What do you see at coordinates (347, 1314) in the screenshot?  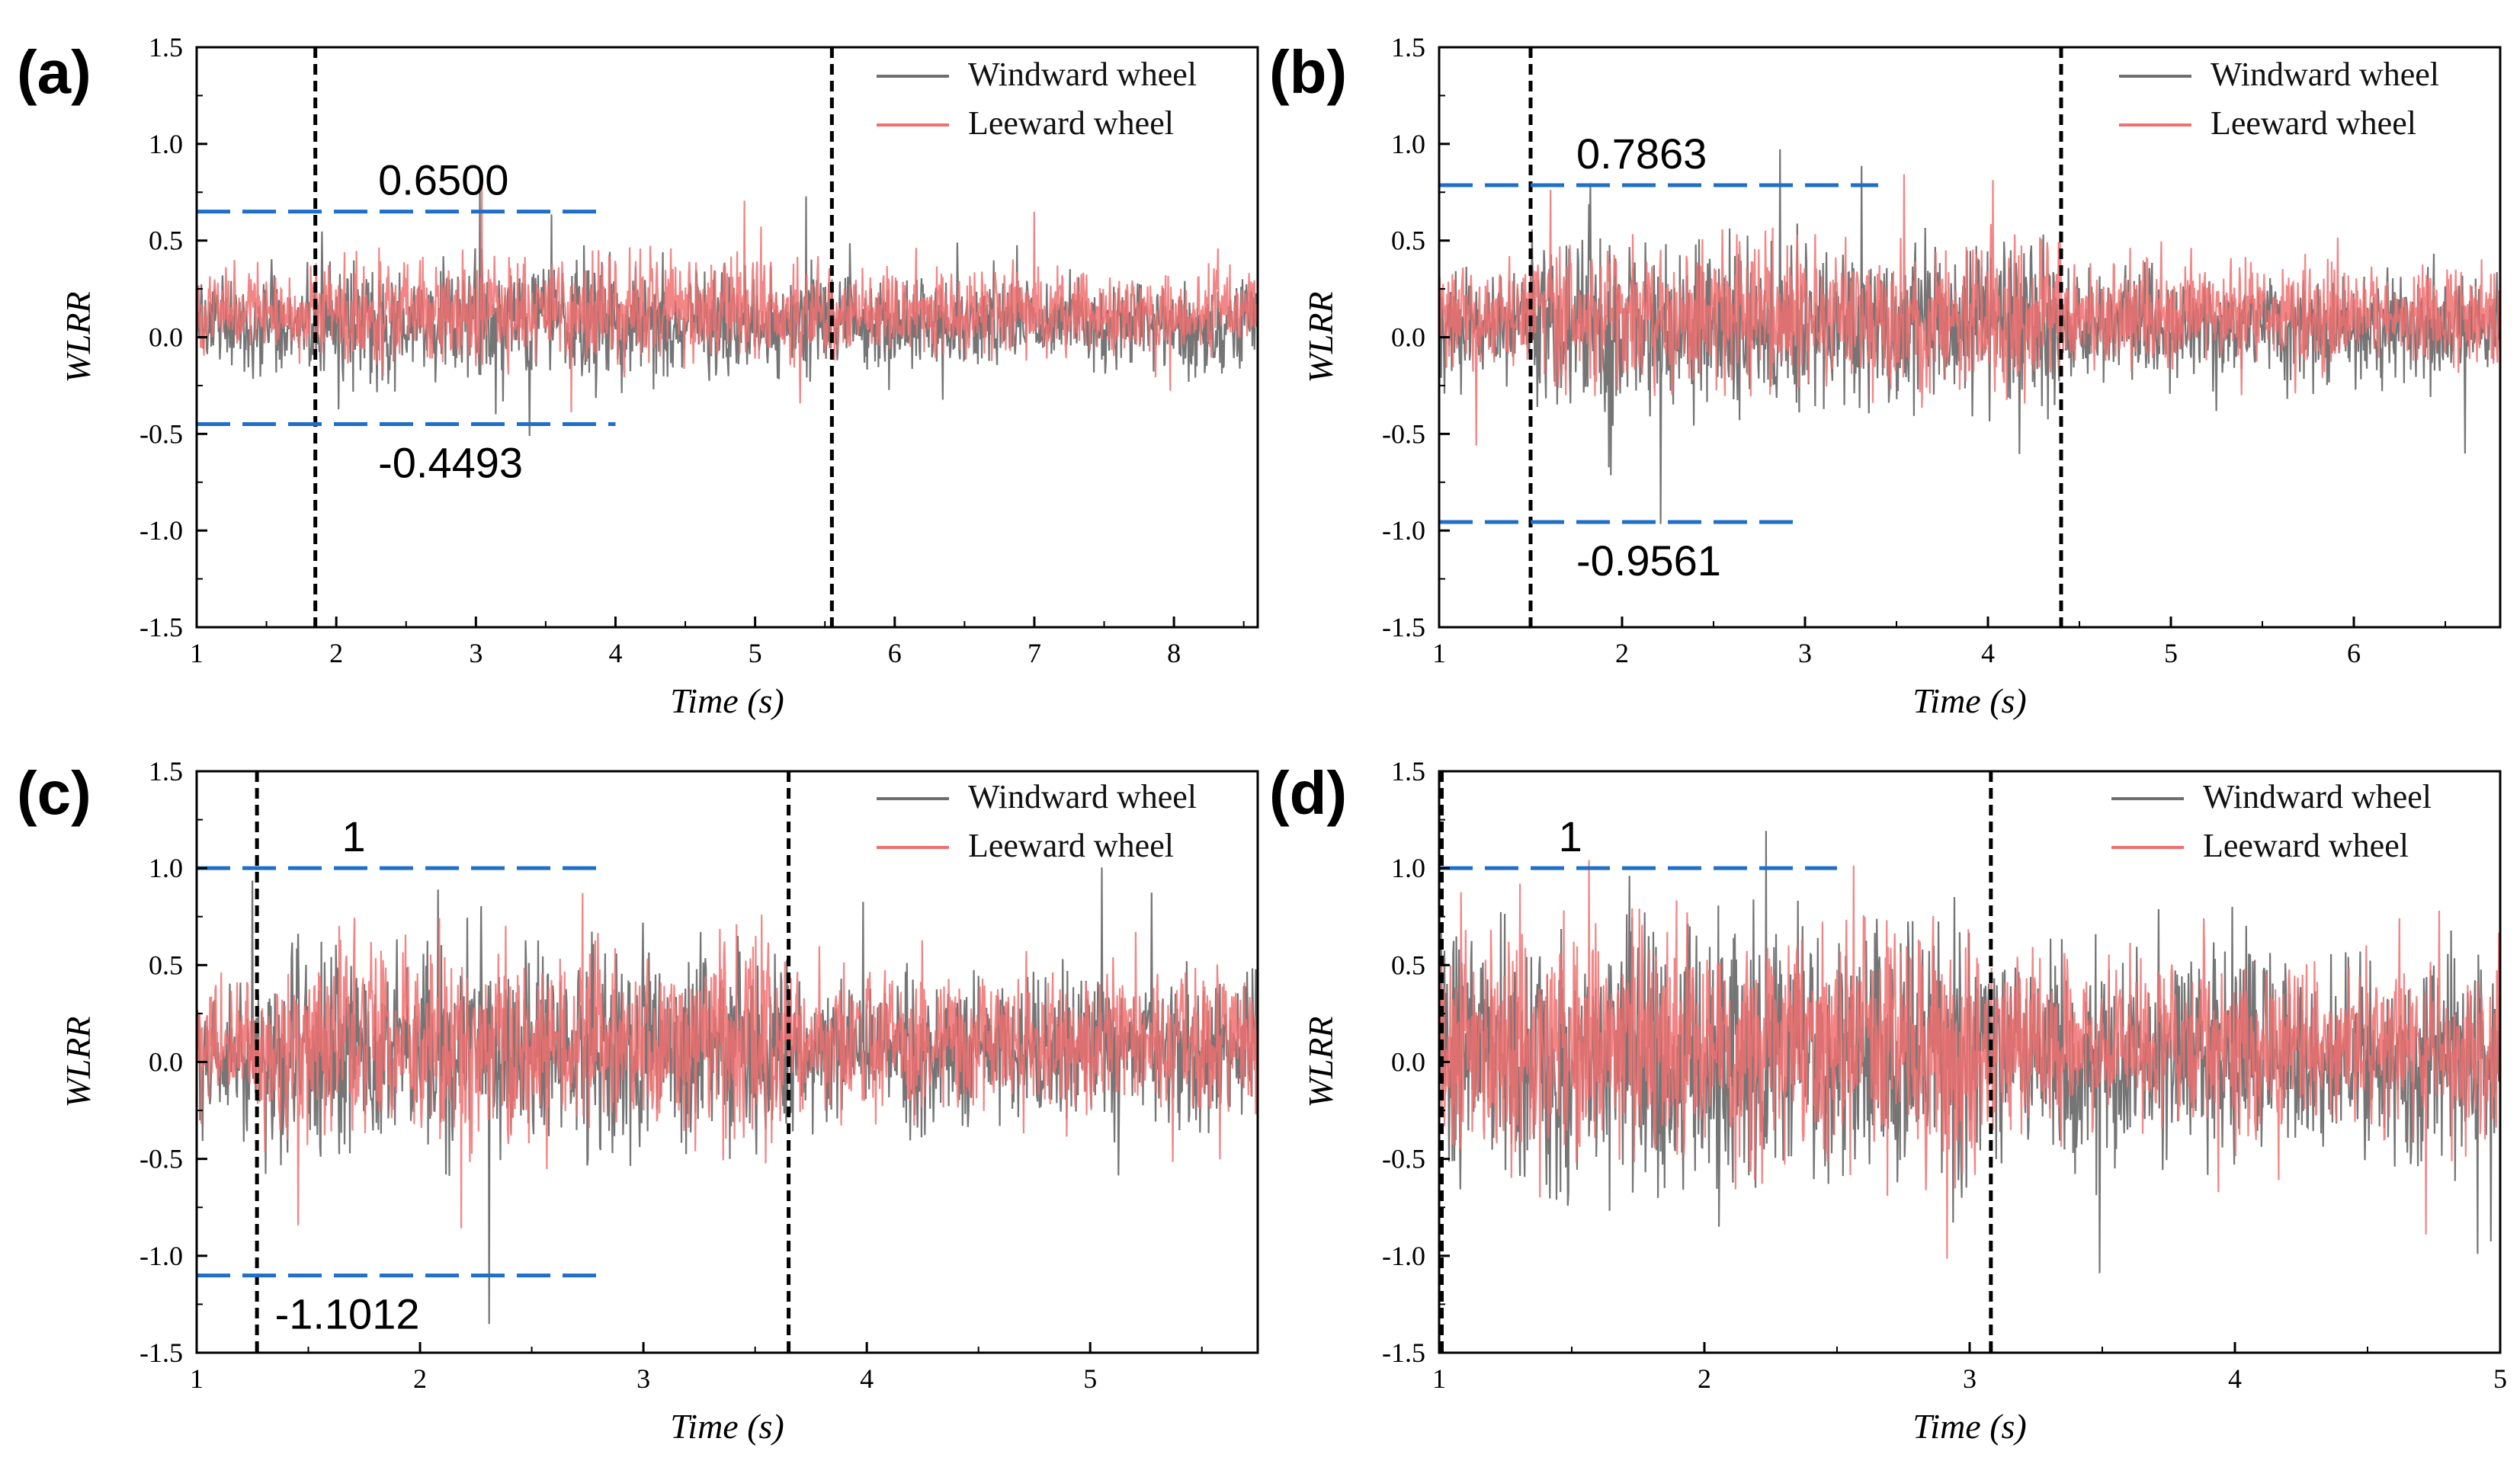 I see `threshold-label-2: -1.1012` at bounding box center [347, 1314].